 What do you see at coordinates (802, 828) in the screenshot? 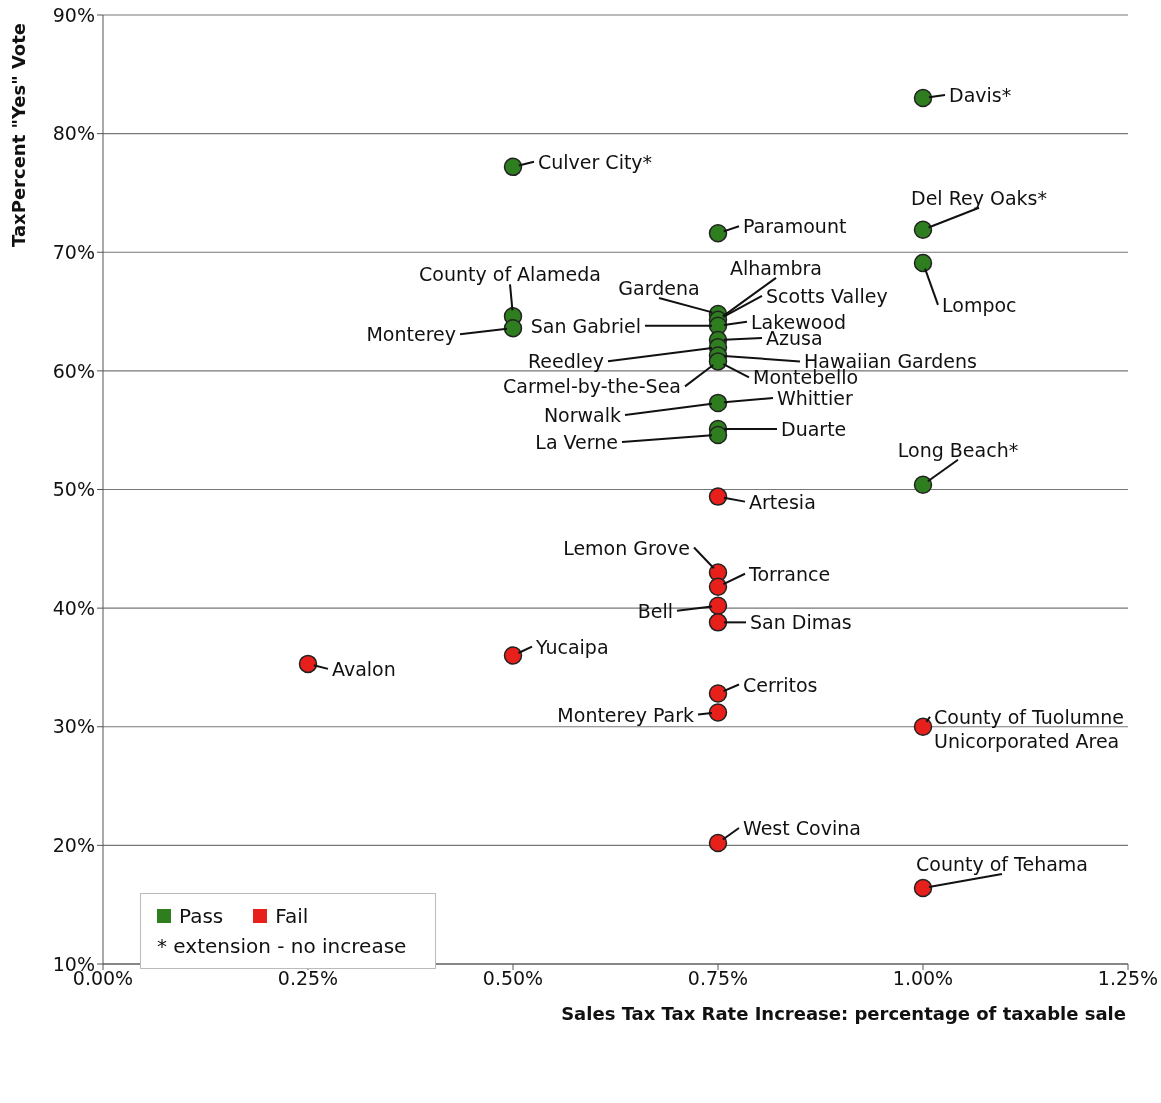
I see `annotation: West Covina` at bounding box center [802, 828].